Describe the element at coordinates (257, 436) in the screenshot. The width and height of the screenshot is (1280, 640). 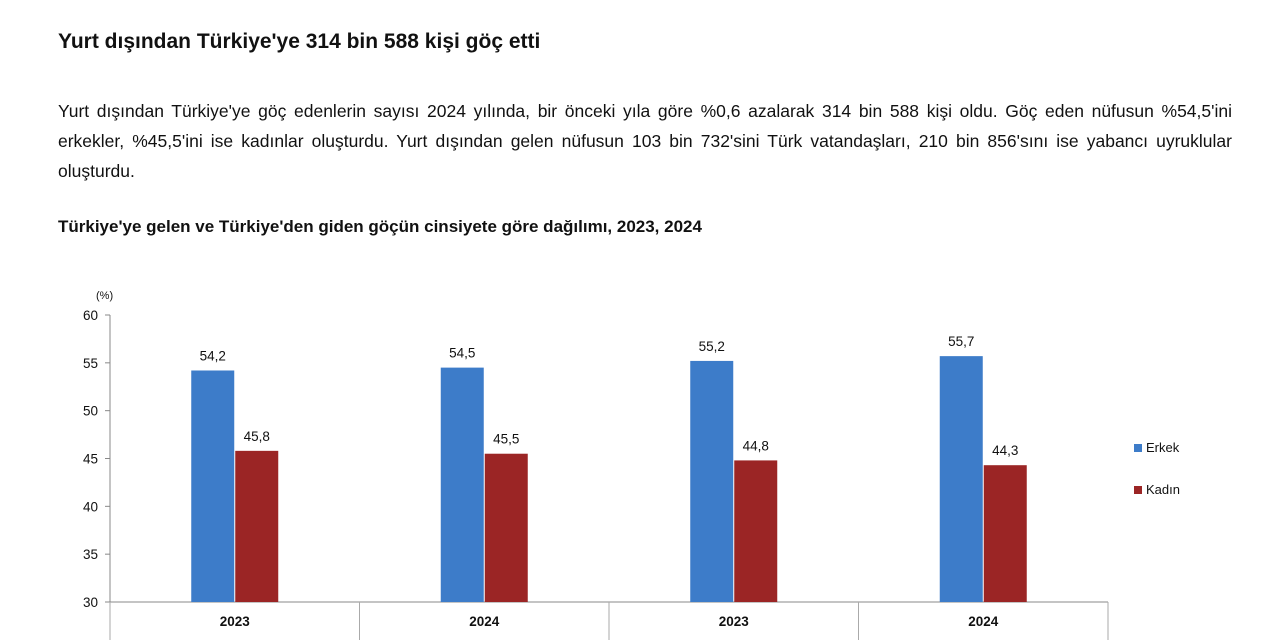
I see `data-label: 45,8` at that location.